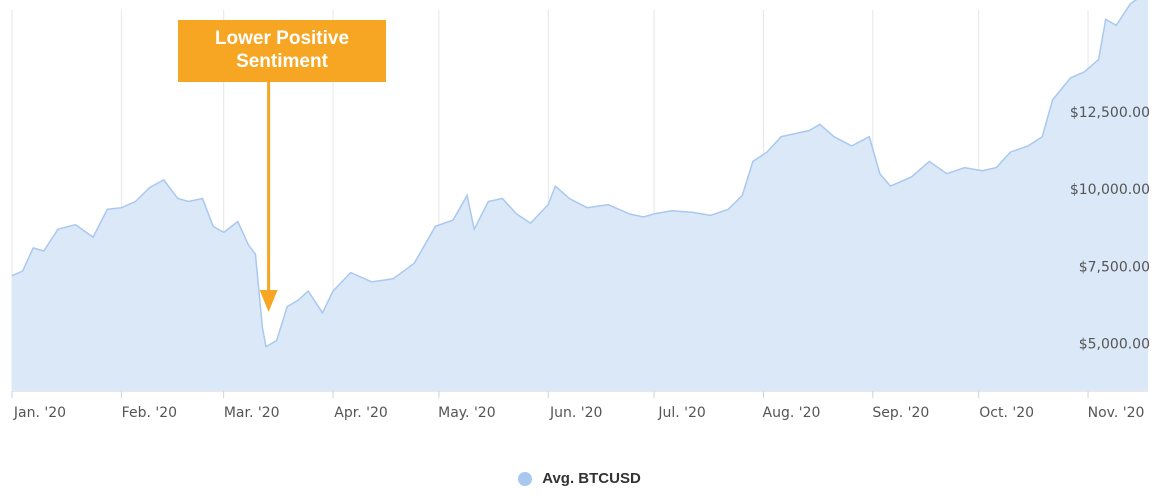 The width and height of the screenshot is (1159, 501). What do you see at coordinates (268, 301) in the screenshot?
I see `annotation-arrow-head` at bounding box center [268, 301].